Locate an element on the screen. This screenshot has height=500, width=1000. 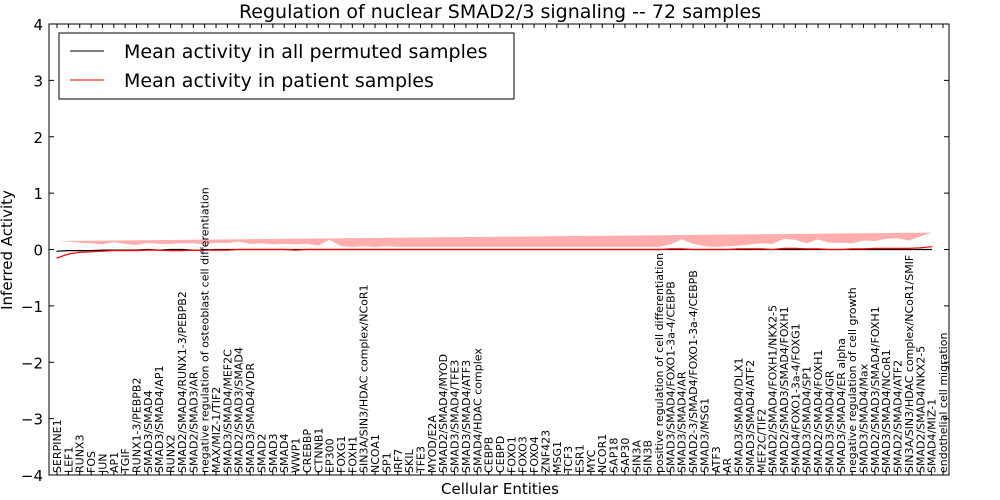
x-tick-label: SMAD3/SMAD4 is located at coordinates (148, 431).